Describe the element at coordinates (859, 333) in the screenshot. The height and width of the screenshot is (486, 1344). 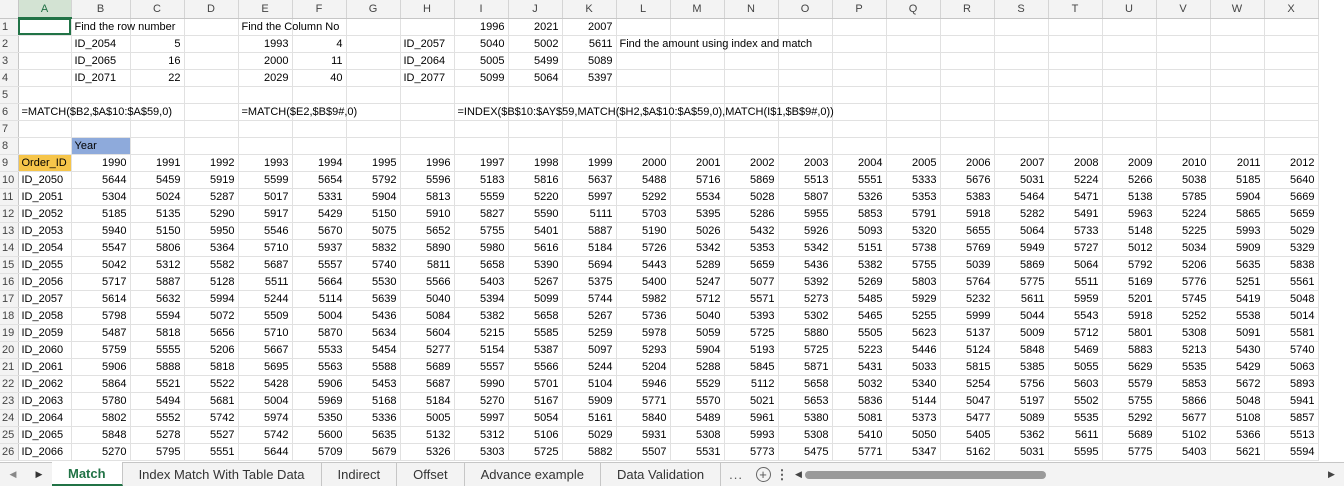
I see `value-cell: 5505` at that location.